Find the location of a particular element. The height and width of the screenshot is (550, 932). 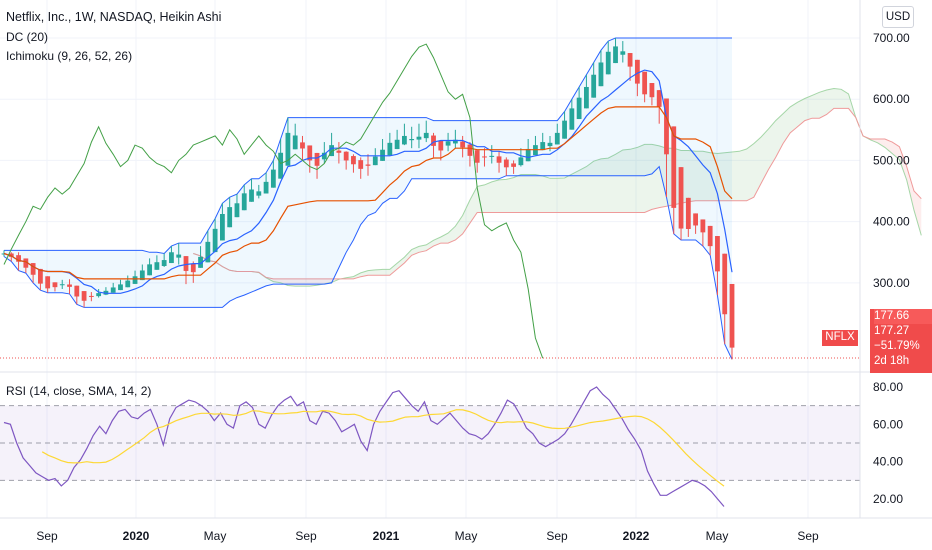

time-tick-label: 2021 is located at coordinates (386, 536).